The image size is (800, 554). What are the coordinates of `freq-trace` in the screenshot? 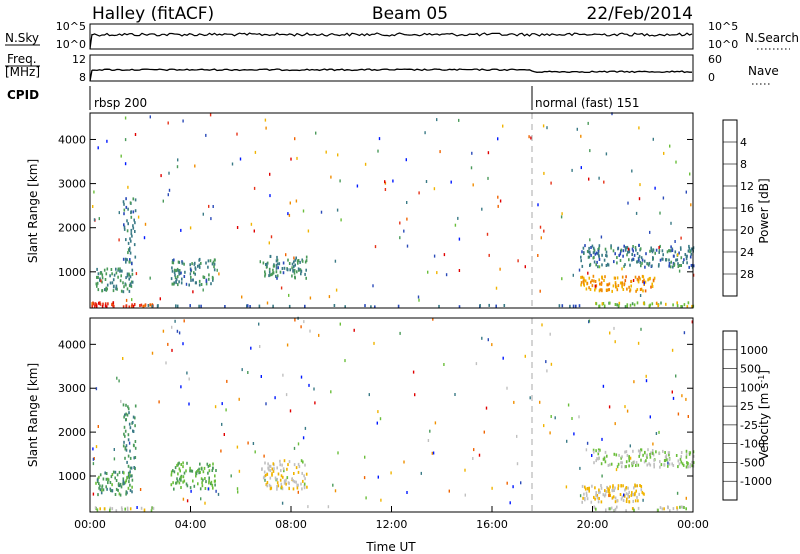 It's located at (390, 75).